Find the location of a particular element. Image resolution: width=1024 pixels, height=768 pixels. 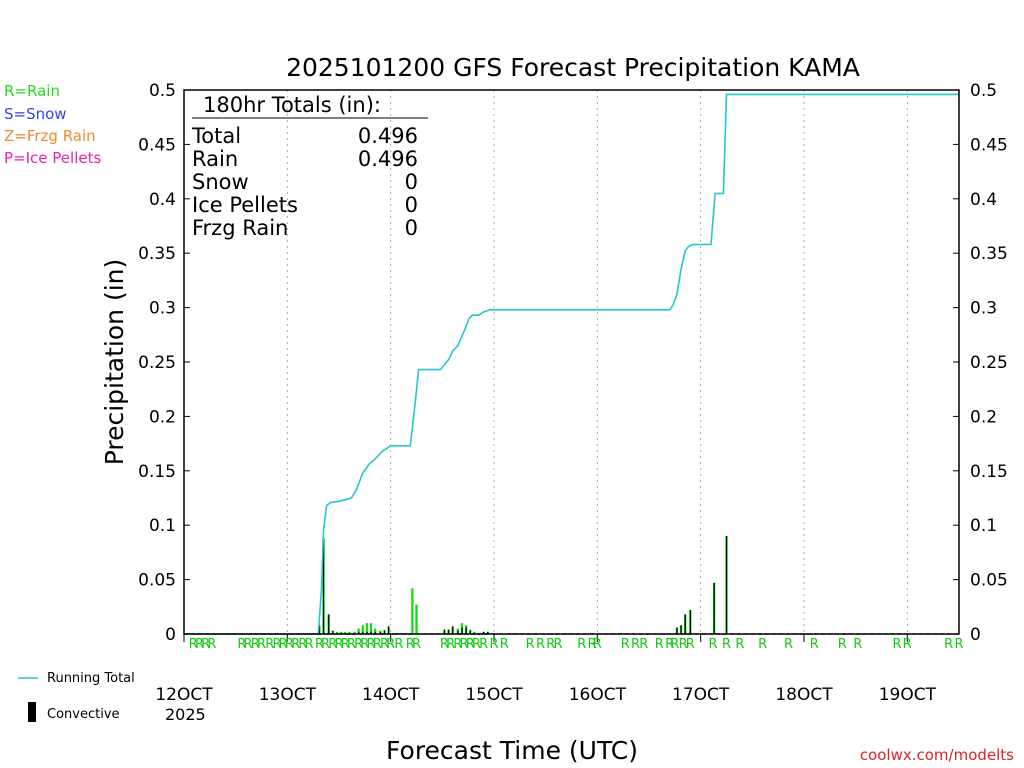

y-tick-label-left: 0.4 is located at coordinates (162, 200).